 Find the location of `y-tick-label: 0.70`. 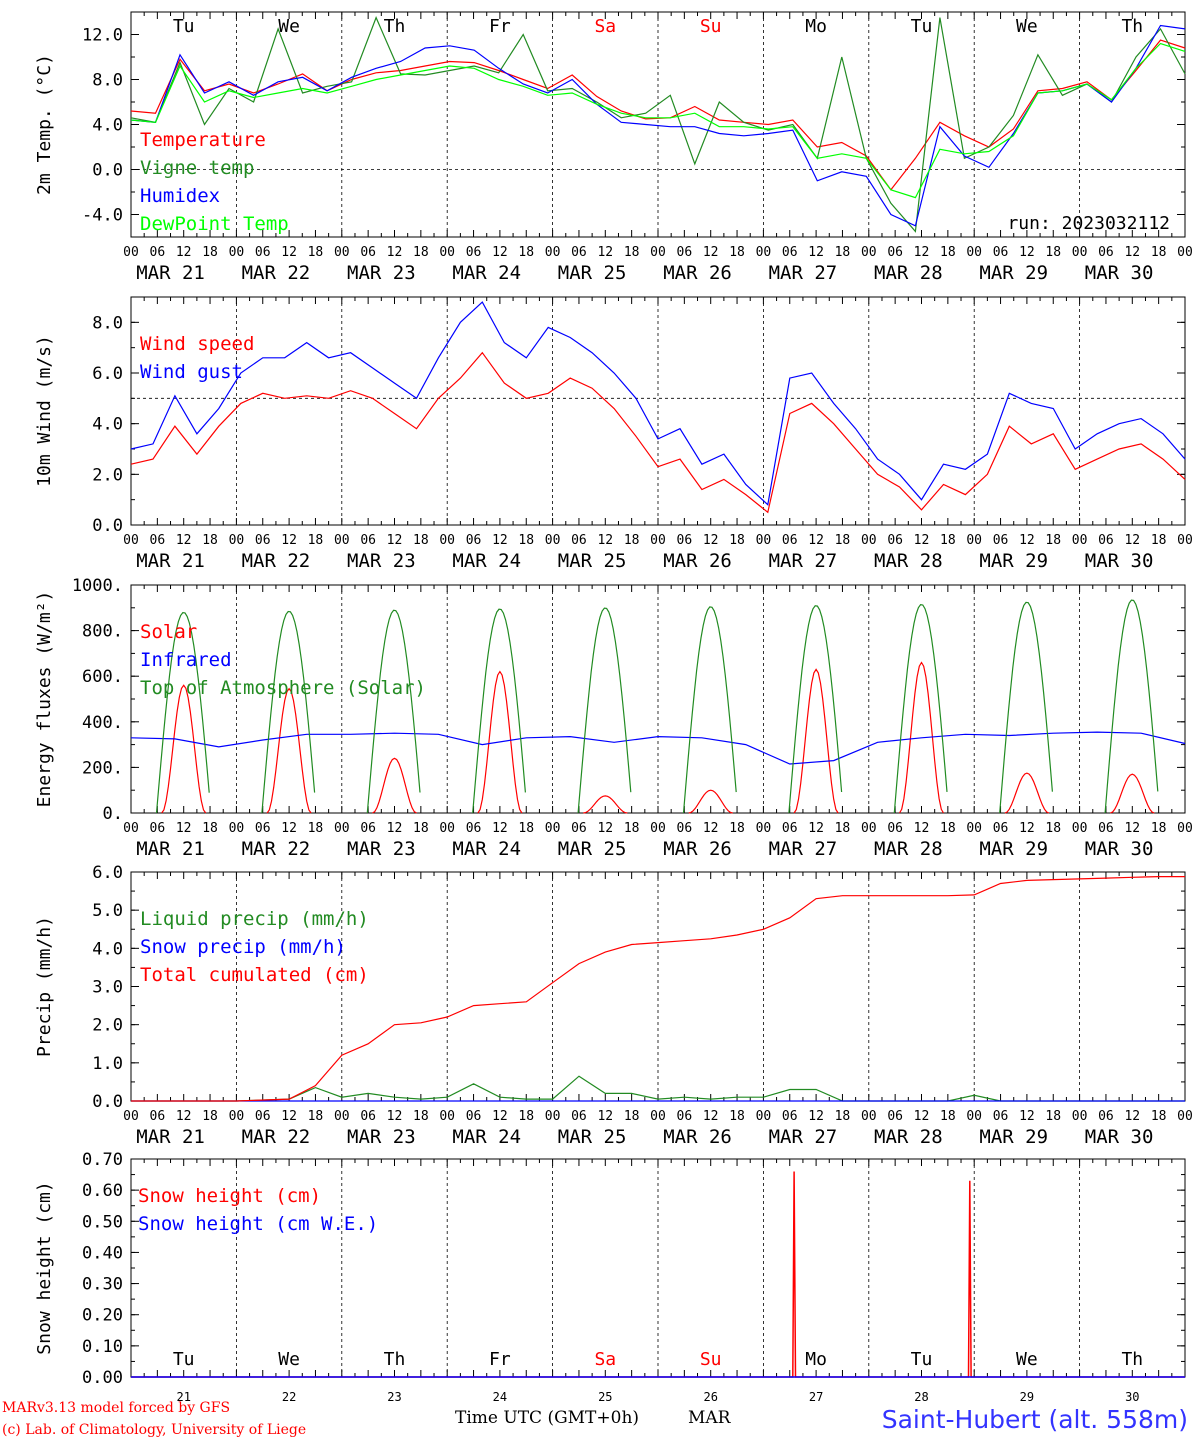

y-tick-label: 0.70 is located at coordinates (102, 1160).